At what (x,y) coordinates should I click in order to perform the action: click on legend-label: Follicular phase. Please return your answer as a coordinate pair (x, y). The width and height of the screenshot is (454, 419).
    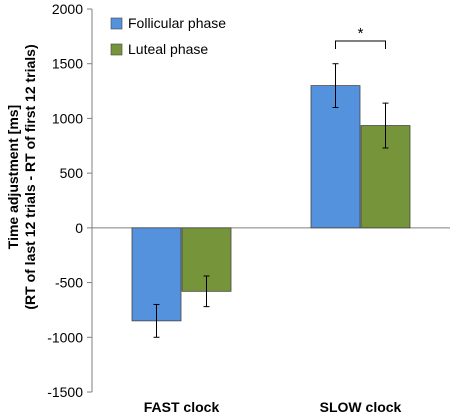
    Looking at the image, I should click on (177, 23).